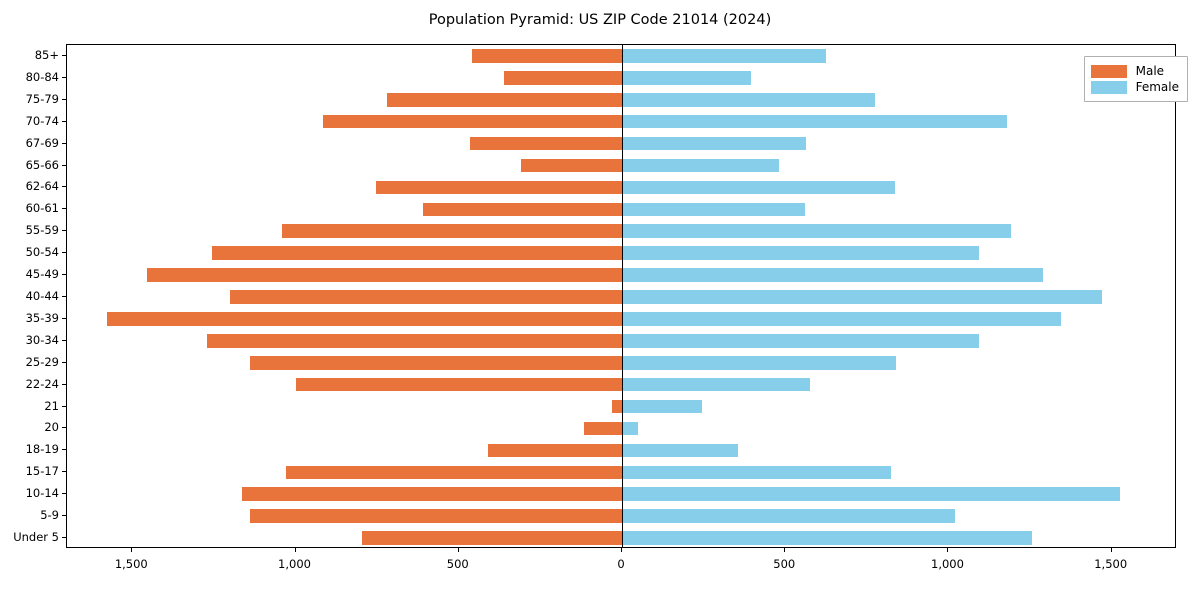  What do you see at coordinates (42, 120) in the screenshot?
I see `y-axis-label: 70-74` at bounding box center [42, 120].